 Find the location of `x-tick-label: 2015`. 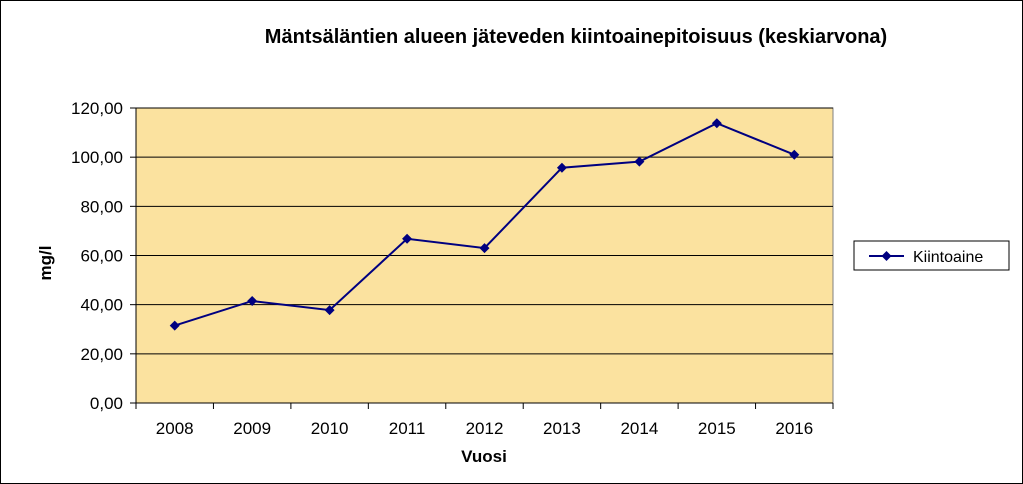

x-tick-label: 2015 is located at coordinates (717, 428).